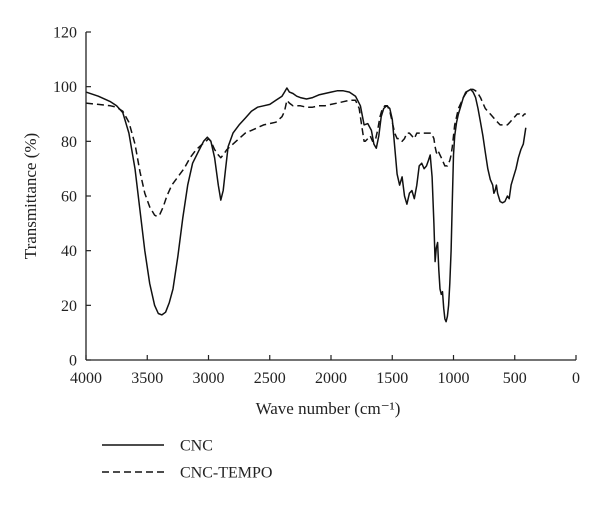 This screenshot has height=506, width=600. I want to click on x-tick-label: 1500, so click(392, 378).